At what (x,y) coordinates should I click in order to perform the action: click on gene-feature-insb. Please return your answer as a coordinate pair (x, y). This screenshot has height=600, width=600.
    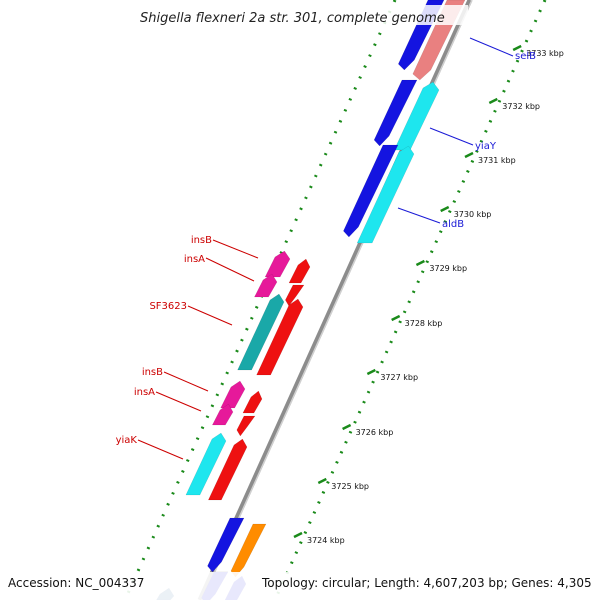
    Looking at the image, I should click on (277, 264).